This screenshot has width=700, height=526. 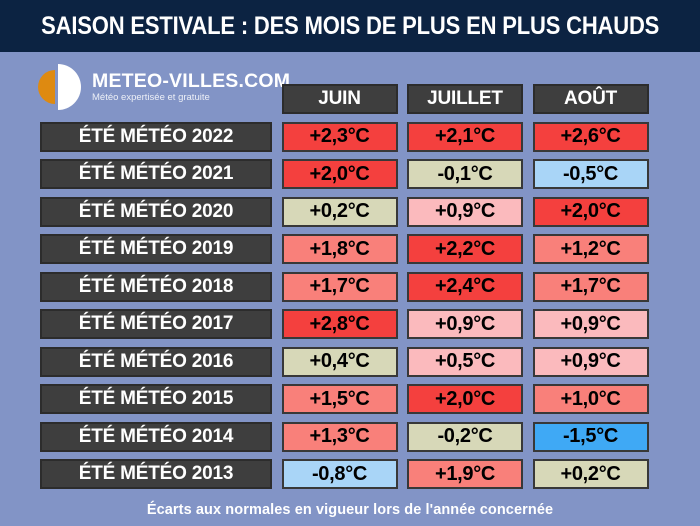 I want to click on value-cell: -0,2°C, so click(x=465, y=436).